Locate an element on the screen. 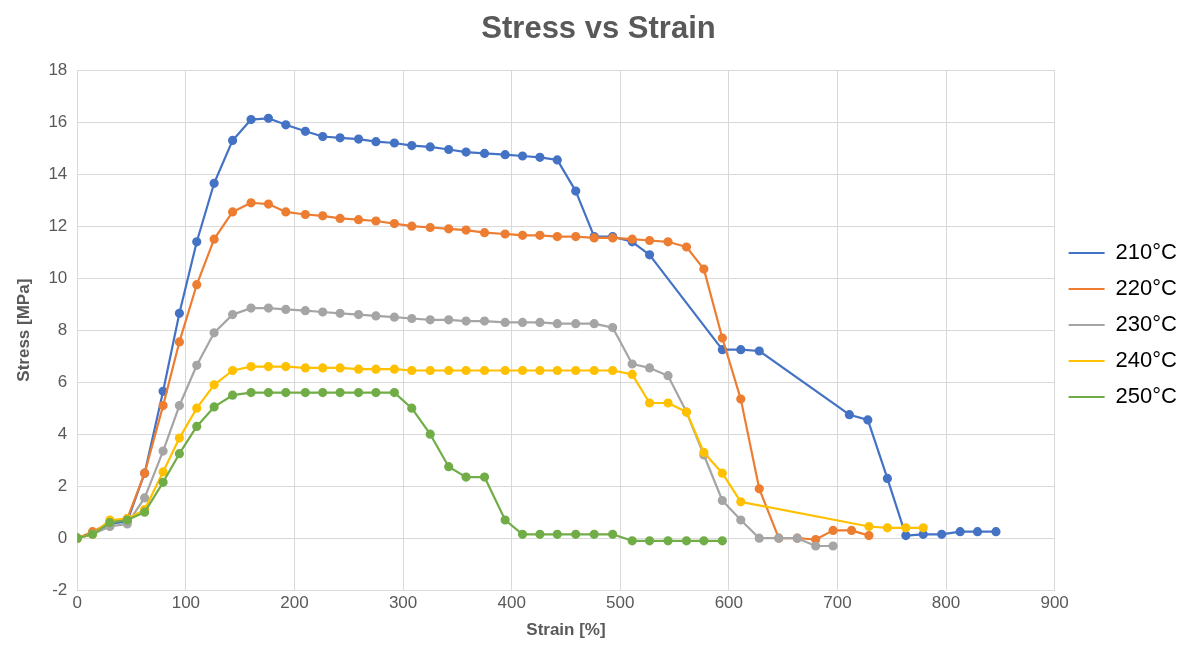  x-tick-label: 500 is located at coordinates (620, 603).